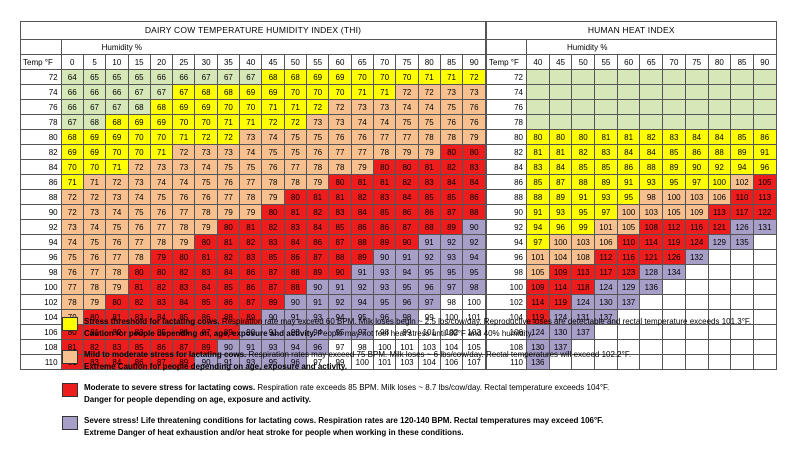 This screenshot has width=792, height=475. What do you see at coordinates (318, 167) in the screenshot?
I see `thi-value-cell: 78` at bounding box center [318, 167].